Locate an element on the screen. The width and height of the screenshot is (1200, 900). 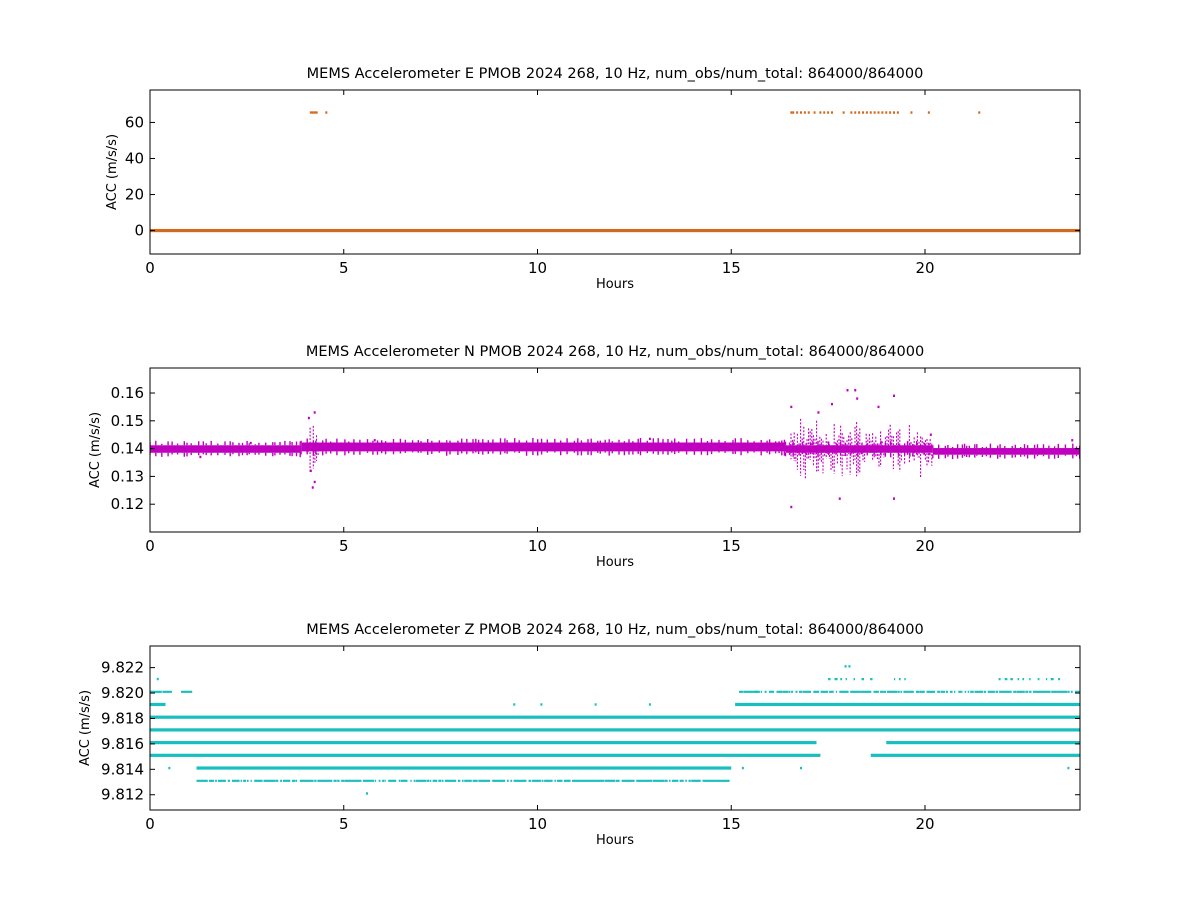
y-tick-label: 0.15 is located at coordinates (127, 421).